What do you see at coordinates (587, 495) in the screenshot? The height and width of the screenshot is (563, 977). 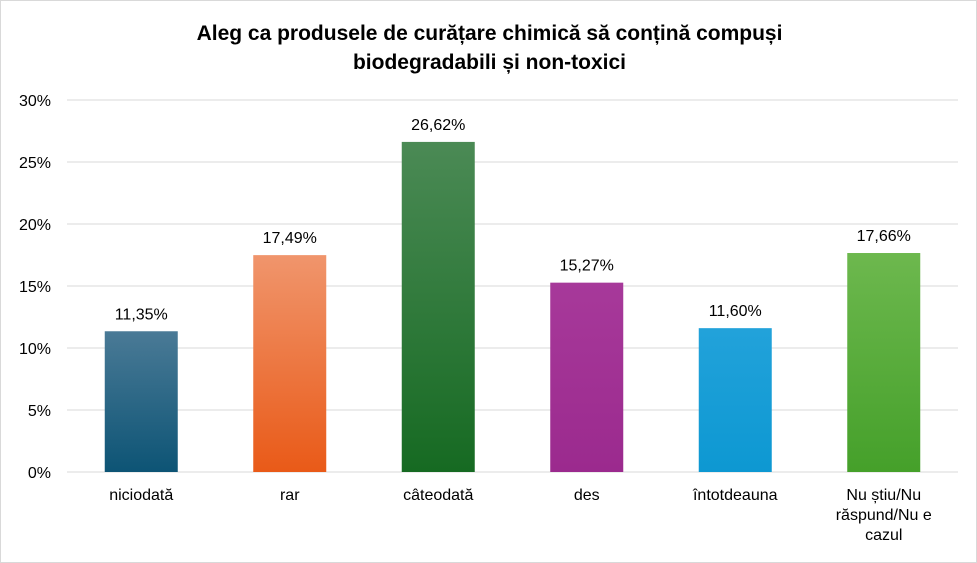 I see `category-label: des` at bounding box center [587, 495].